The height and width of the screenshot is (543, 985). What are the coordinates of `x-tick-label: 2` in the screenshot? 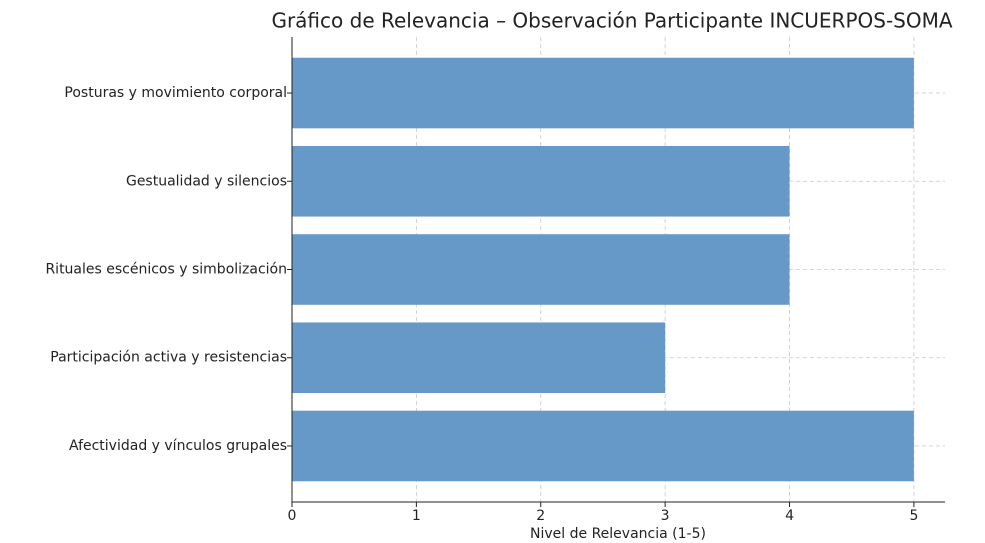 It's located at (540, 516).